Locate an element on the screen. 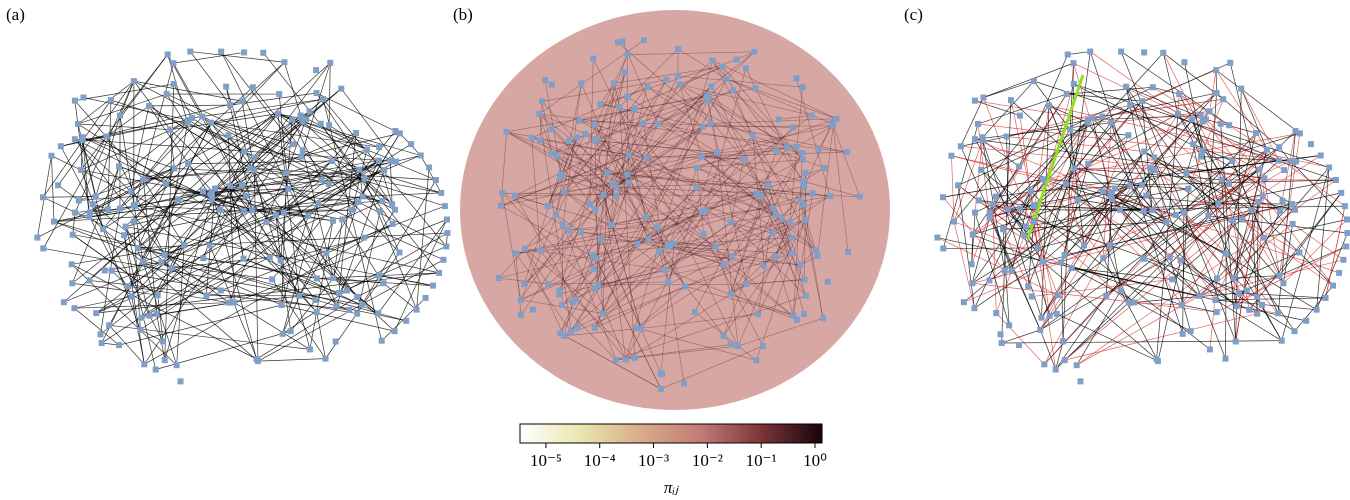  highlight-edge is located at coordinates (1055, 156).